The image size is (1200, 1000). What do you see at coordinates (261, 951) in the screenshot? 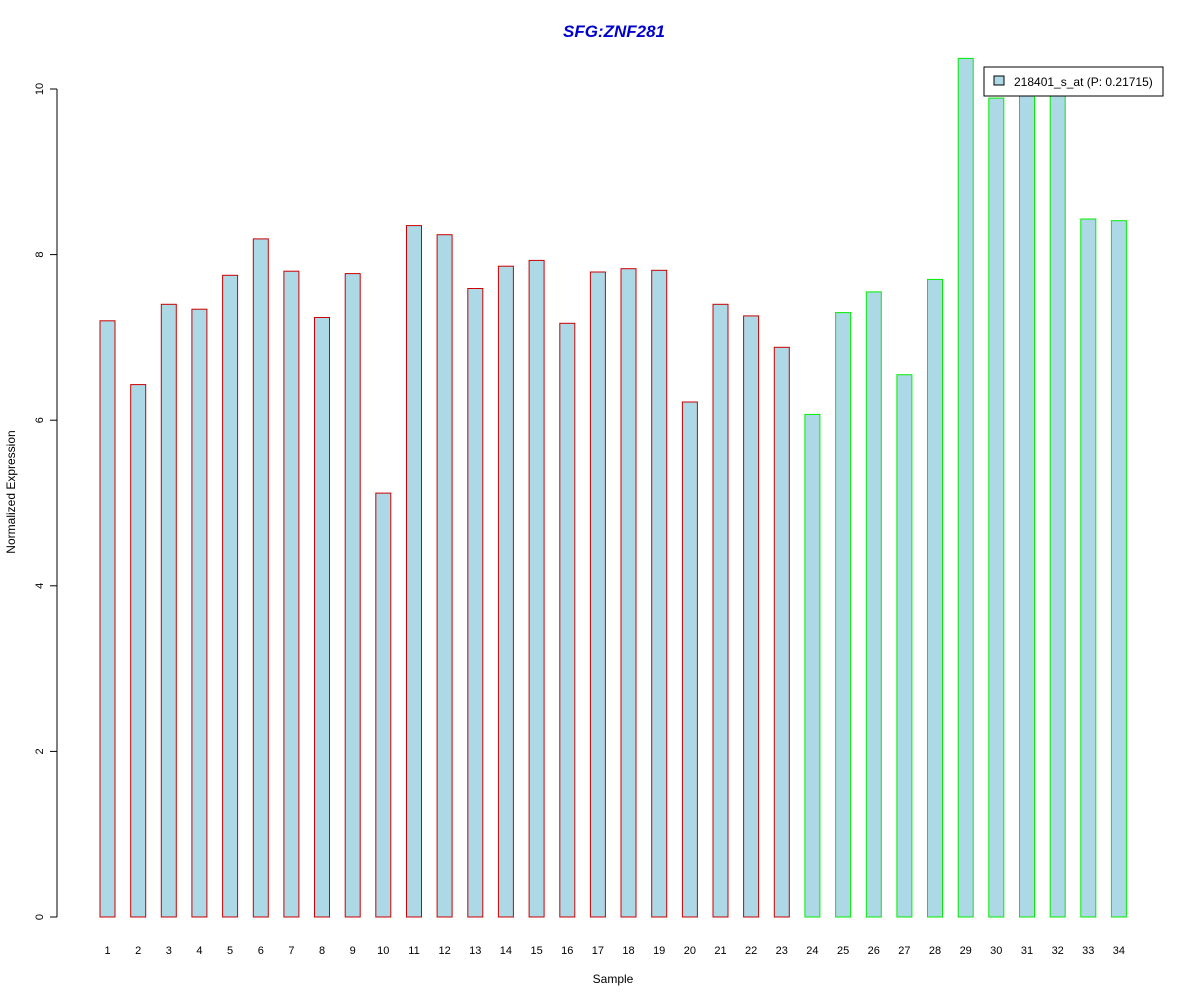
I see `x-tick-label: 6` at bounding box center [261, 951].